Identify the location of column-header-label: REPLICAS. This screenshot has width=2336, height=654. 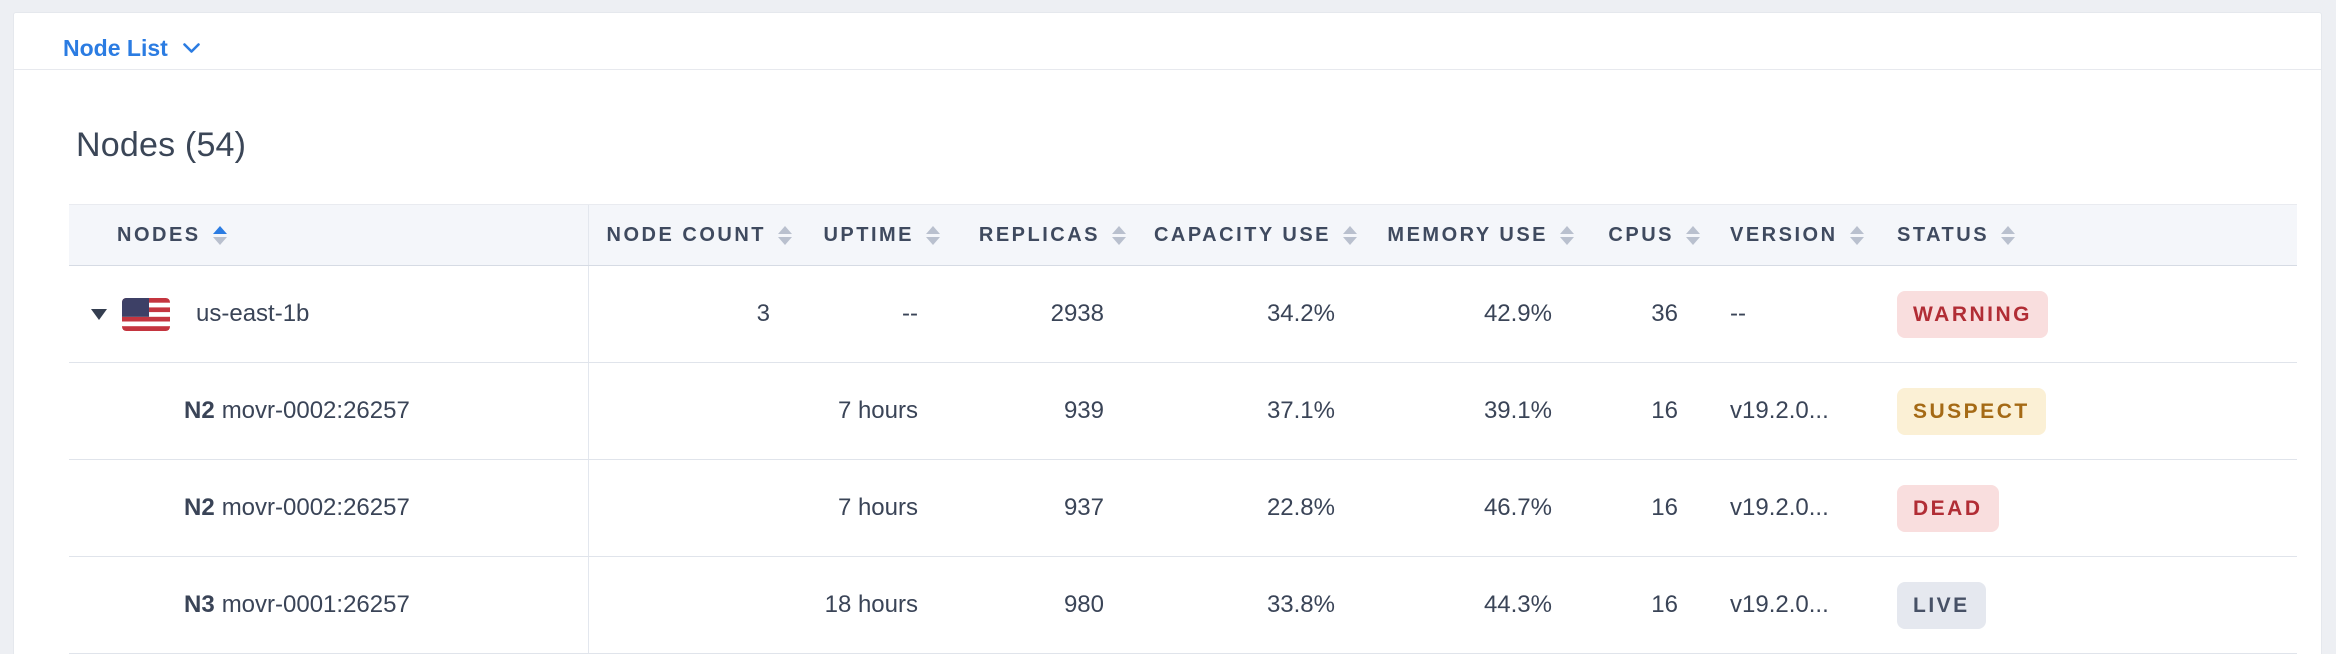
(1039, 234).